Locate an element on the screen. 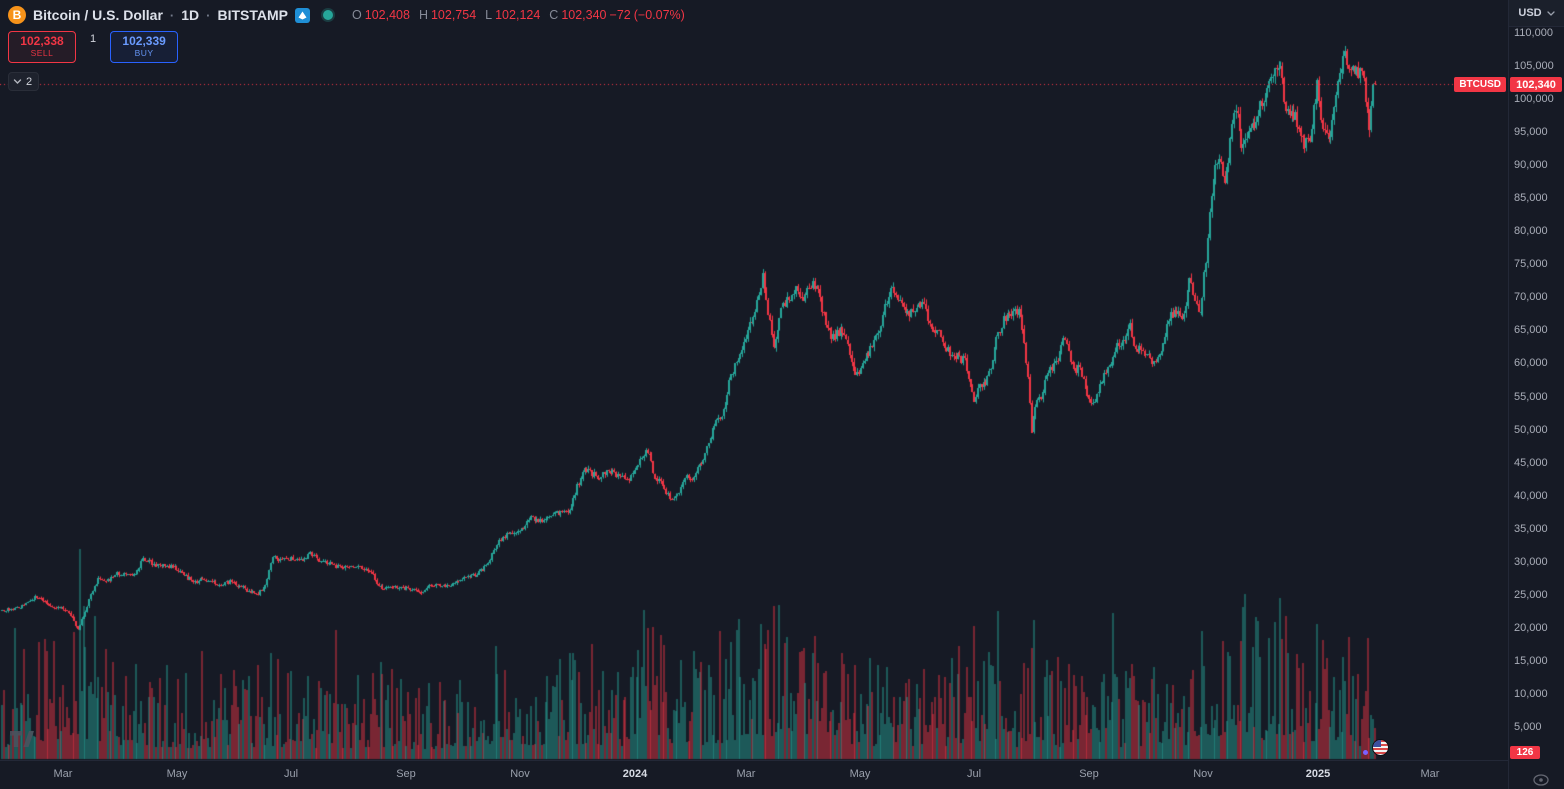 Image resolution: width=1564 pixels, height=789 pixels. ohlc-close-value: 102,340 is located at coordinates (584, 15).